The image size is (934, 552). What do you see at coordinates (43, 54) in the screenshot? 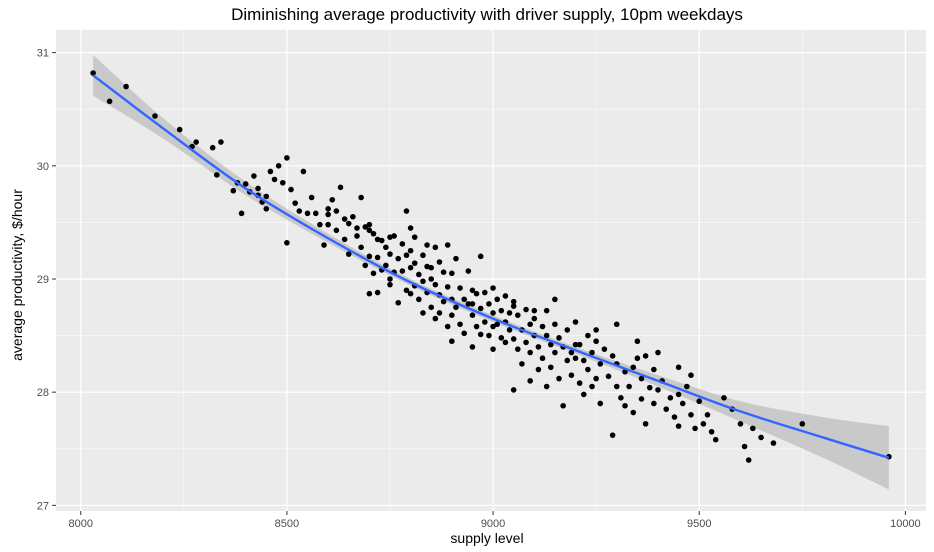
I see `y-tick-label: 31` at bounding box center [43, 54].